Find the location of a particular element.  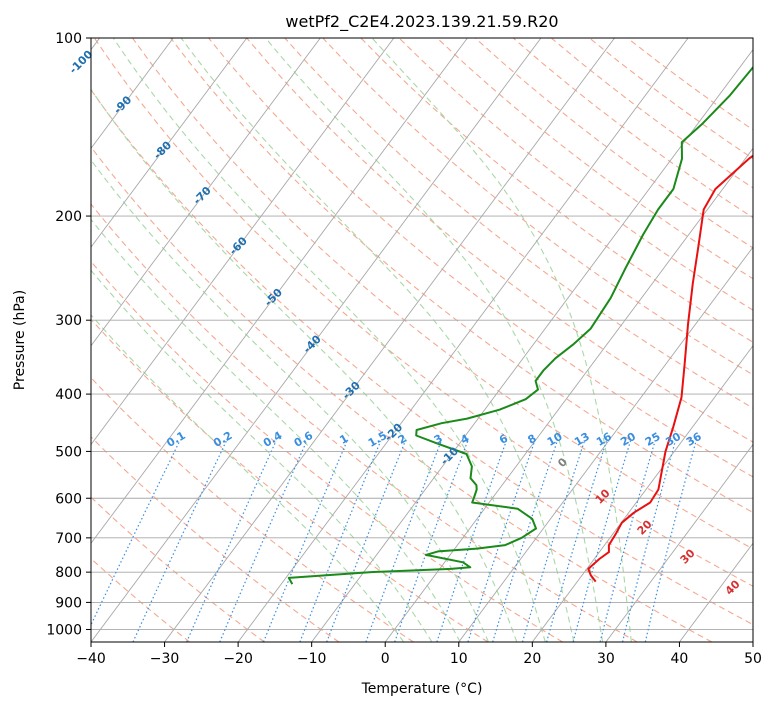

x-tick-label: −10 is located at coordinates (312, 659).